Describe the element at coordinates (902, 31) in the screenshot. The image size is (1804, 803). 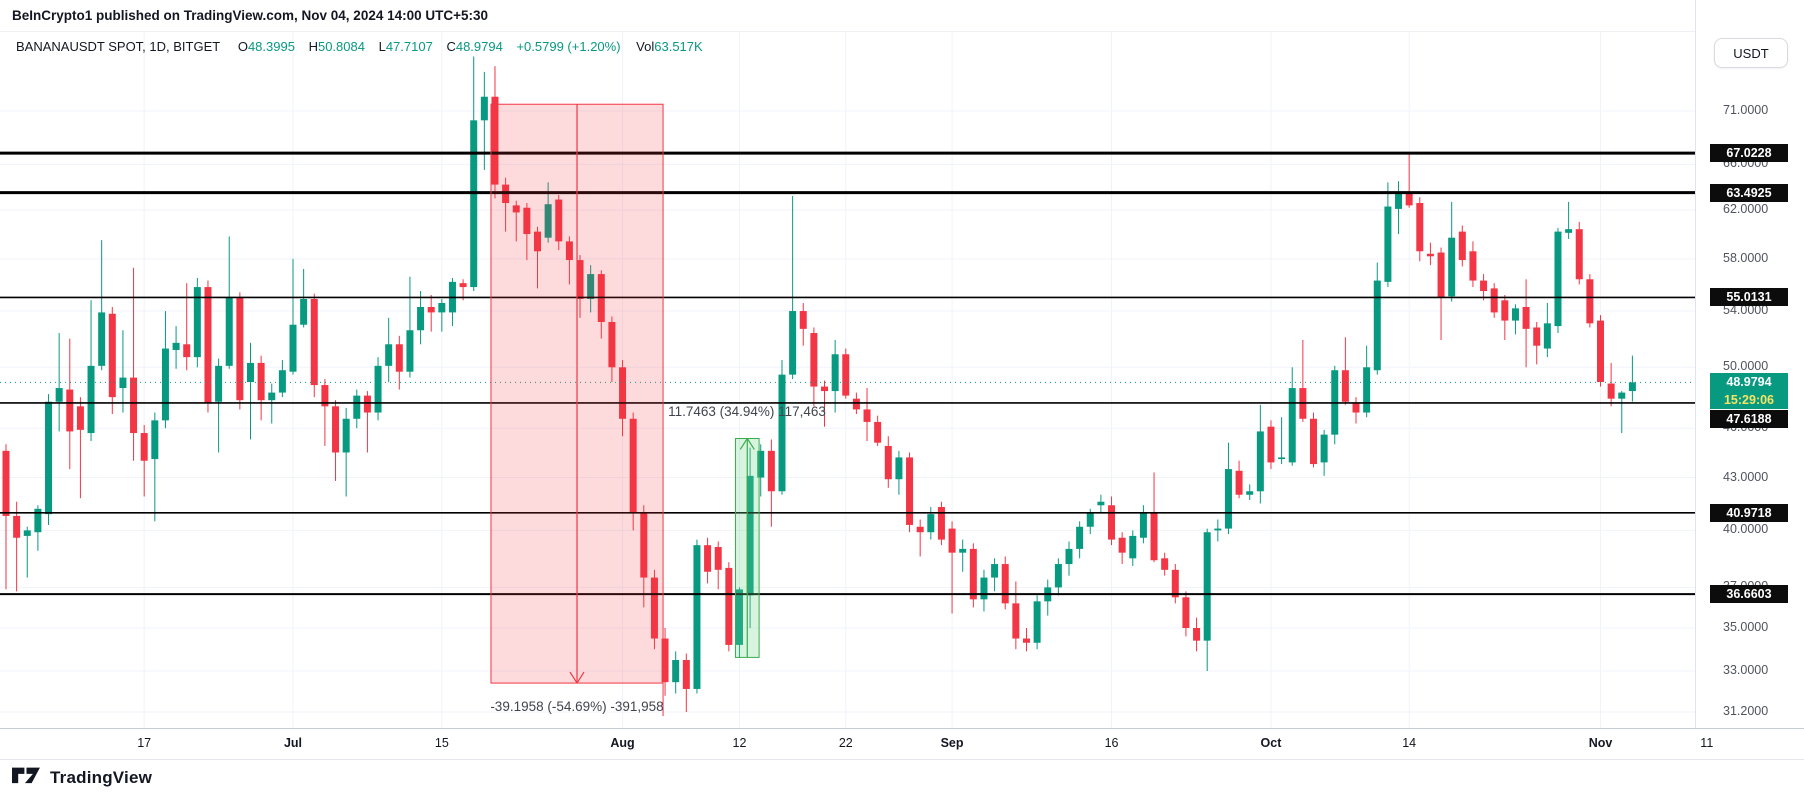
I see `header-separator` at that location.